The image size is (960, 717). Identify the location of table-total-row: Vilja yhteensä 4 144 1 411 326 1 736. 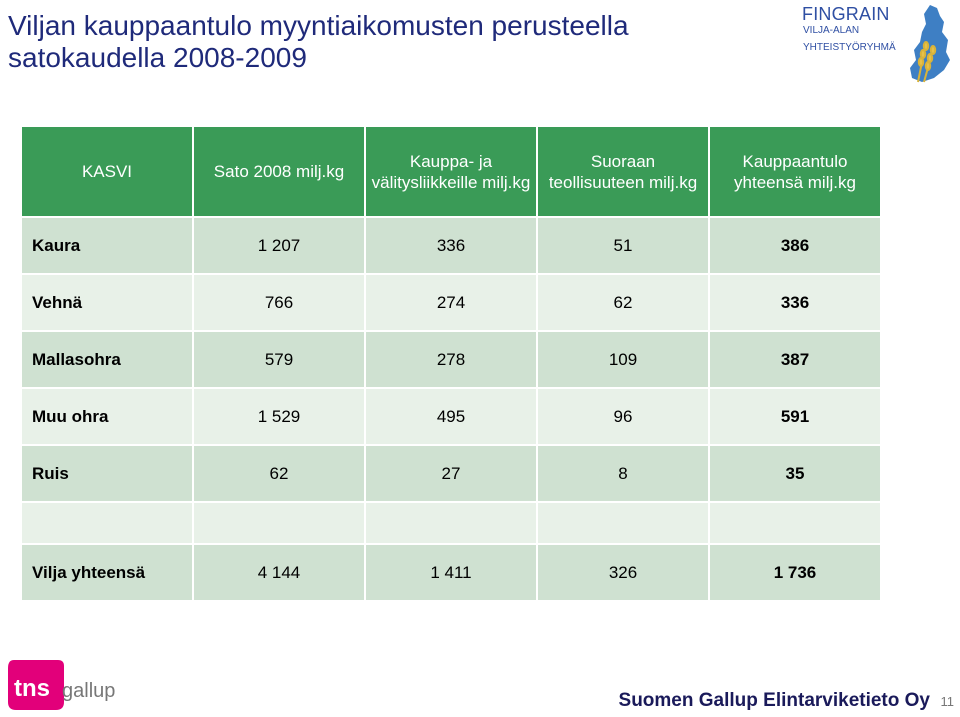
(451, 572).